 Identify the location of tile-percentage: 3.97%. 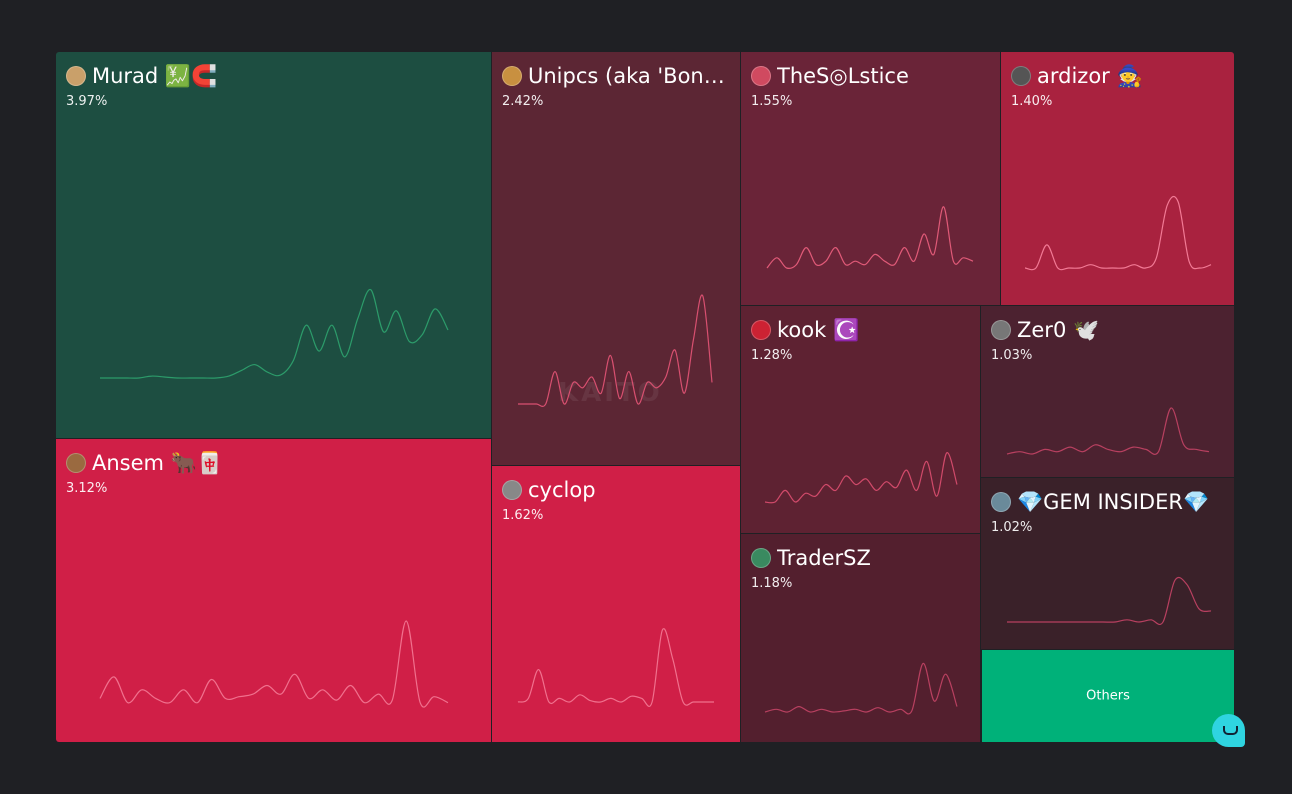
(87, 101).